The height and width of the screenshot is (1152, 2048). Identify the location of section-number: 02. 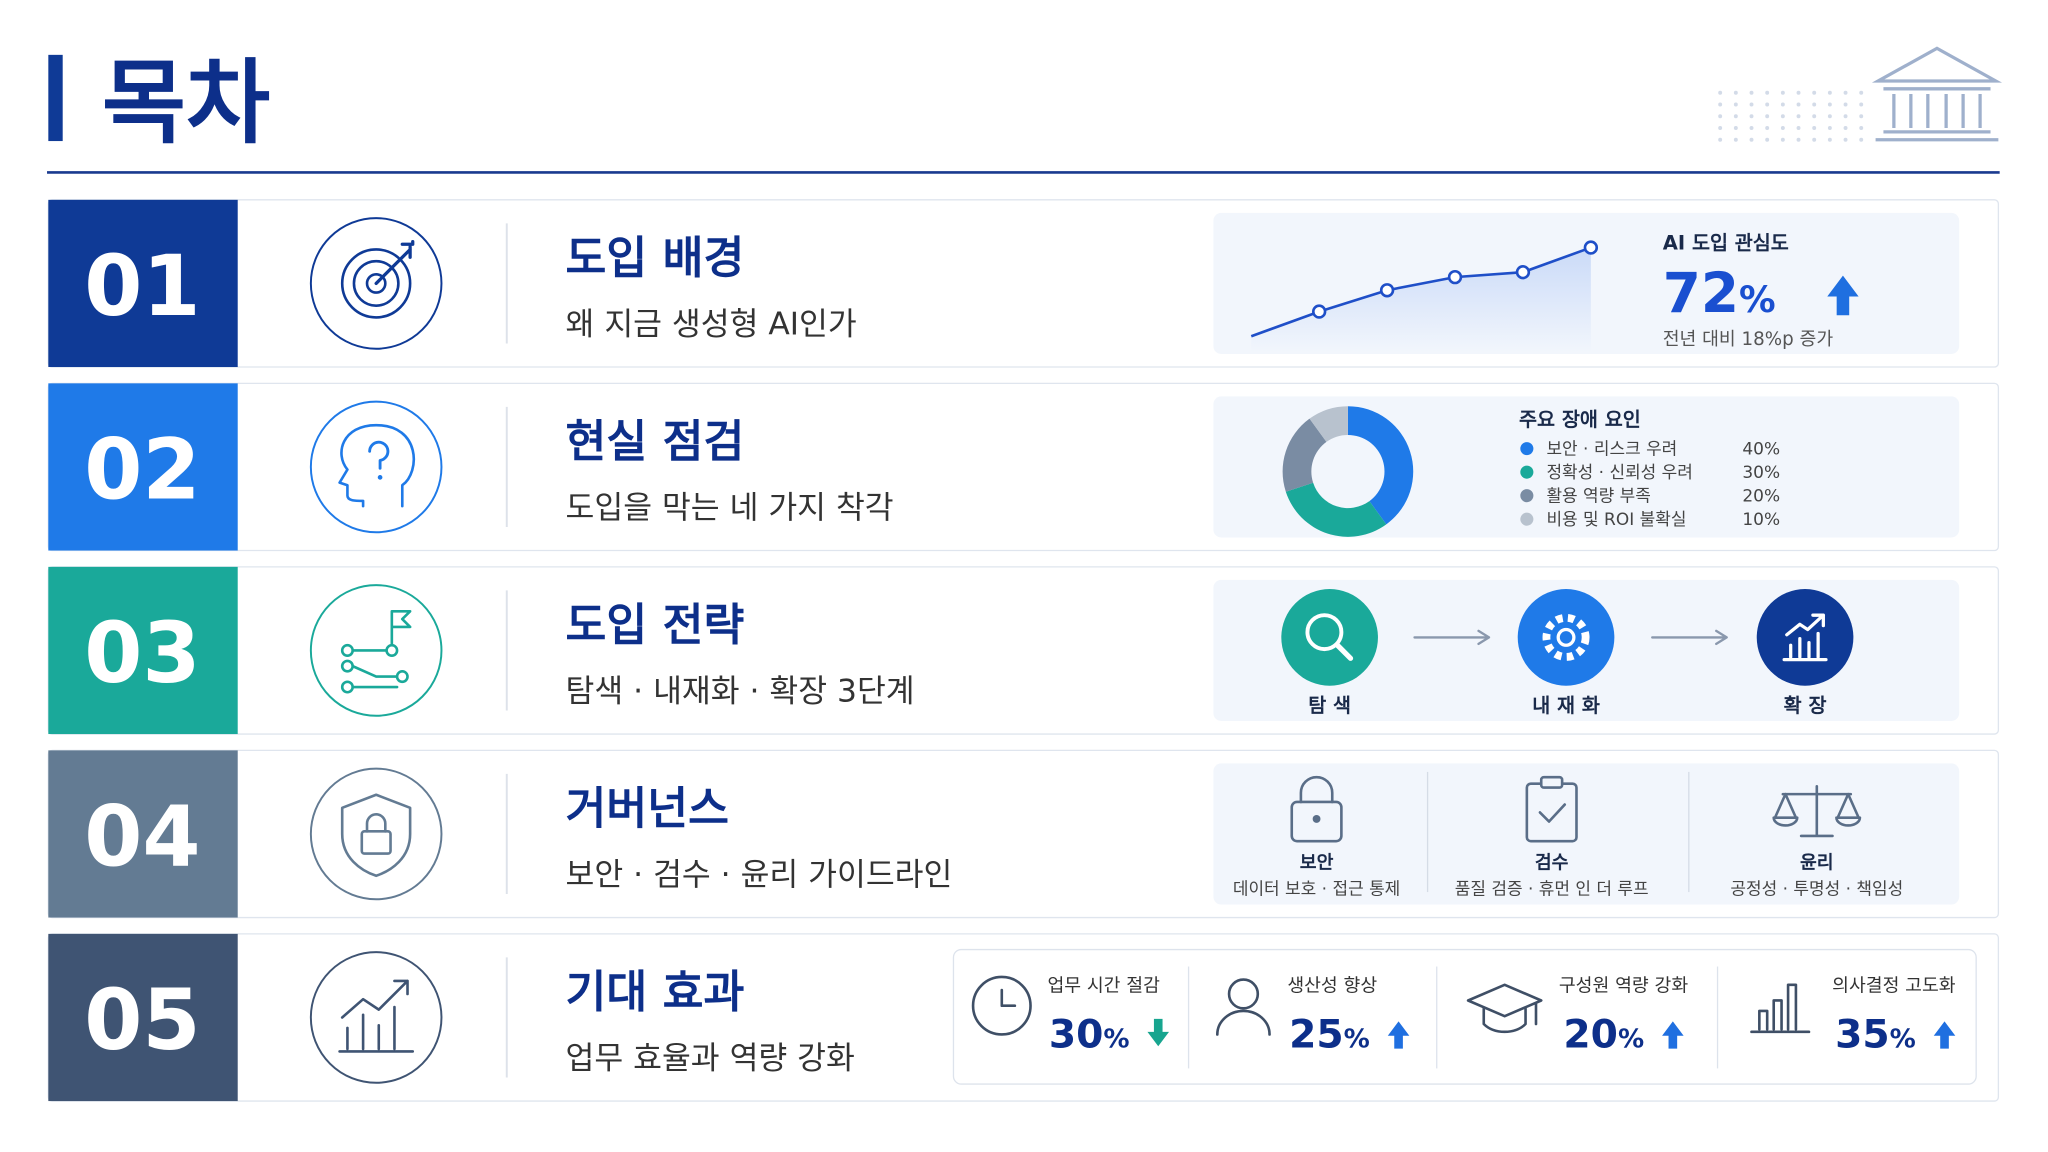
(142, 469).